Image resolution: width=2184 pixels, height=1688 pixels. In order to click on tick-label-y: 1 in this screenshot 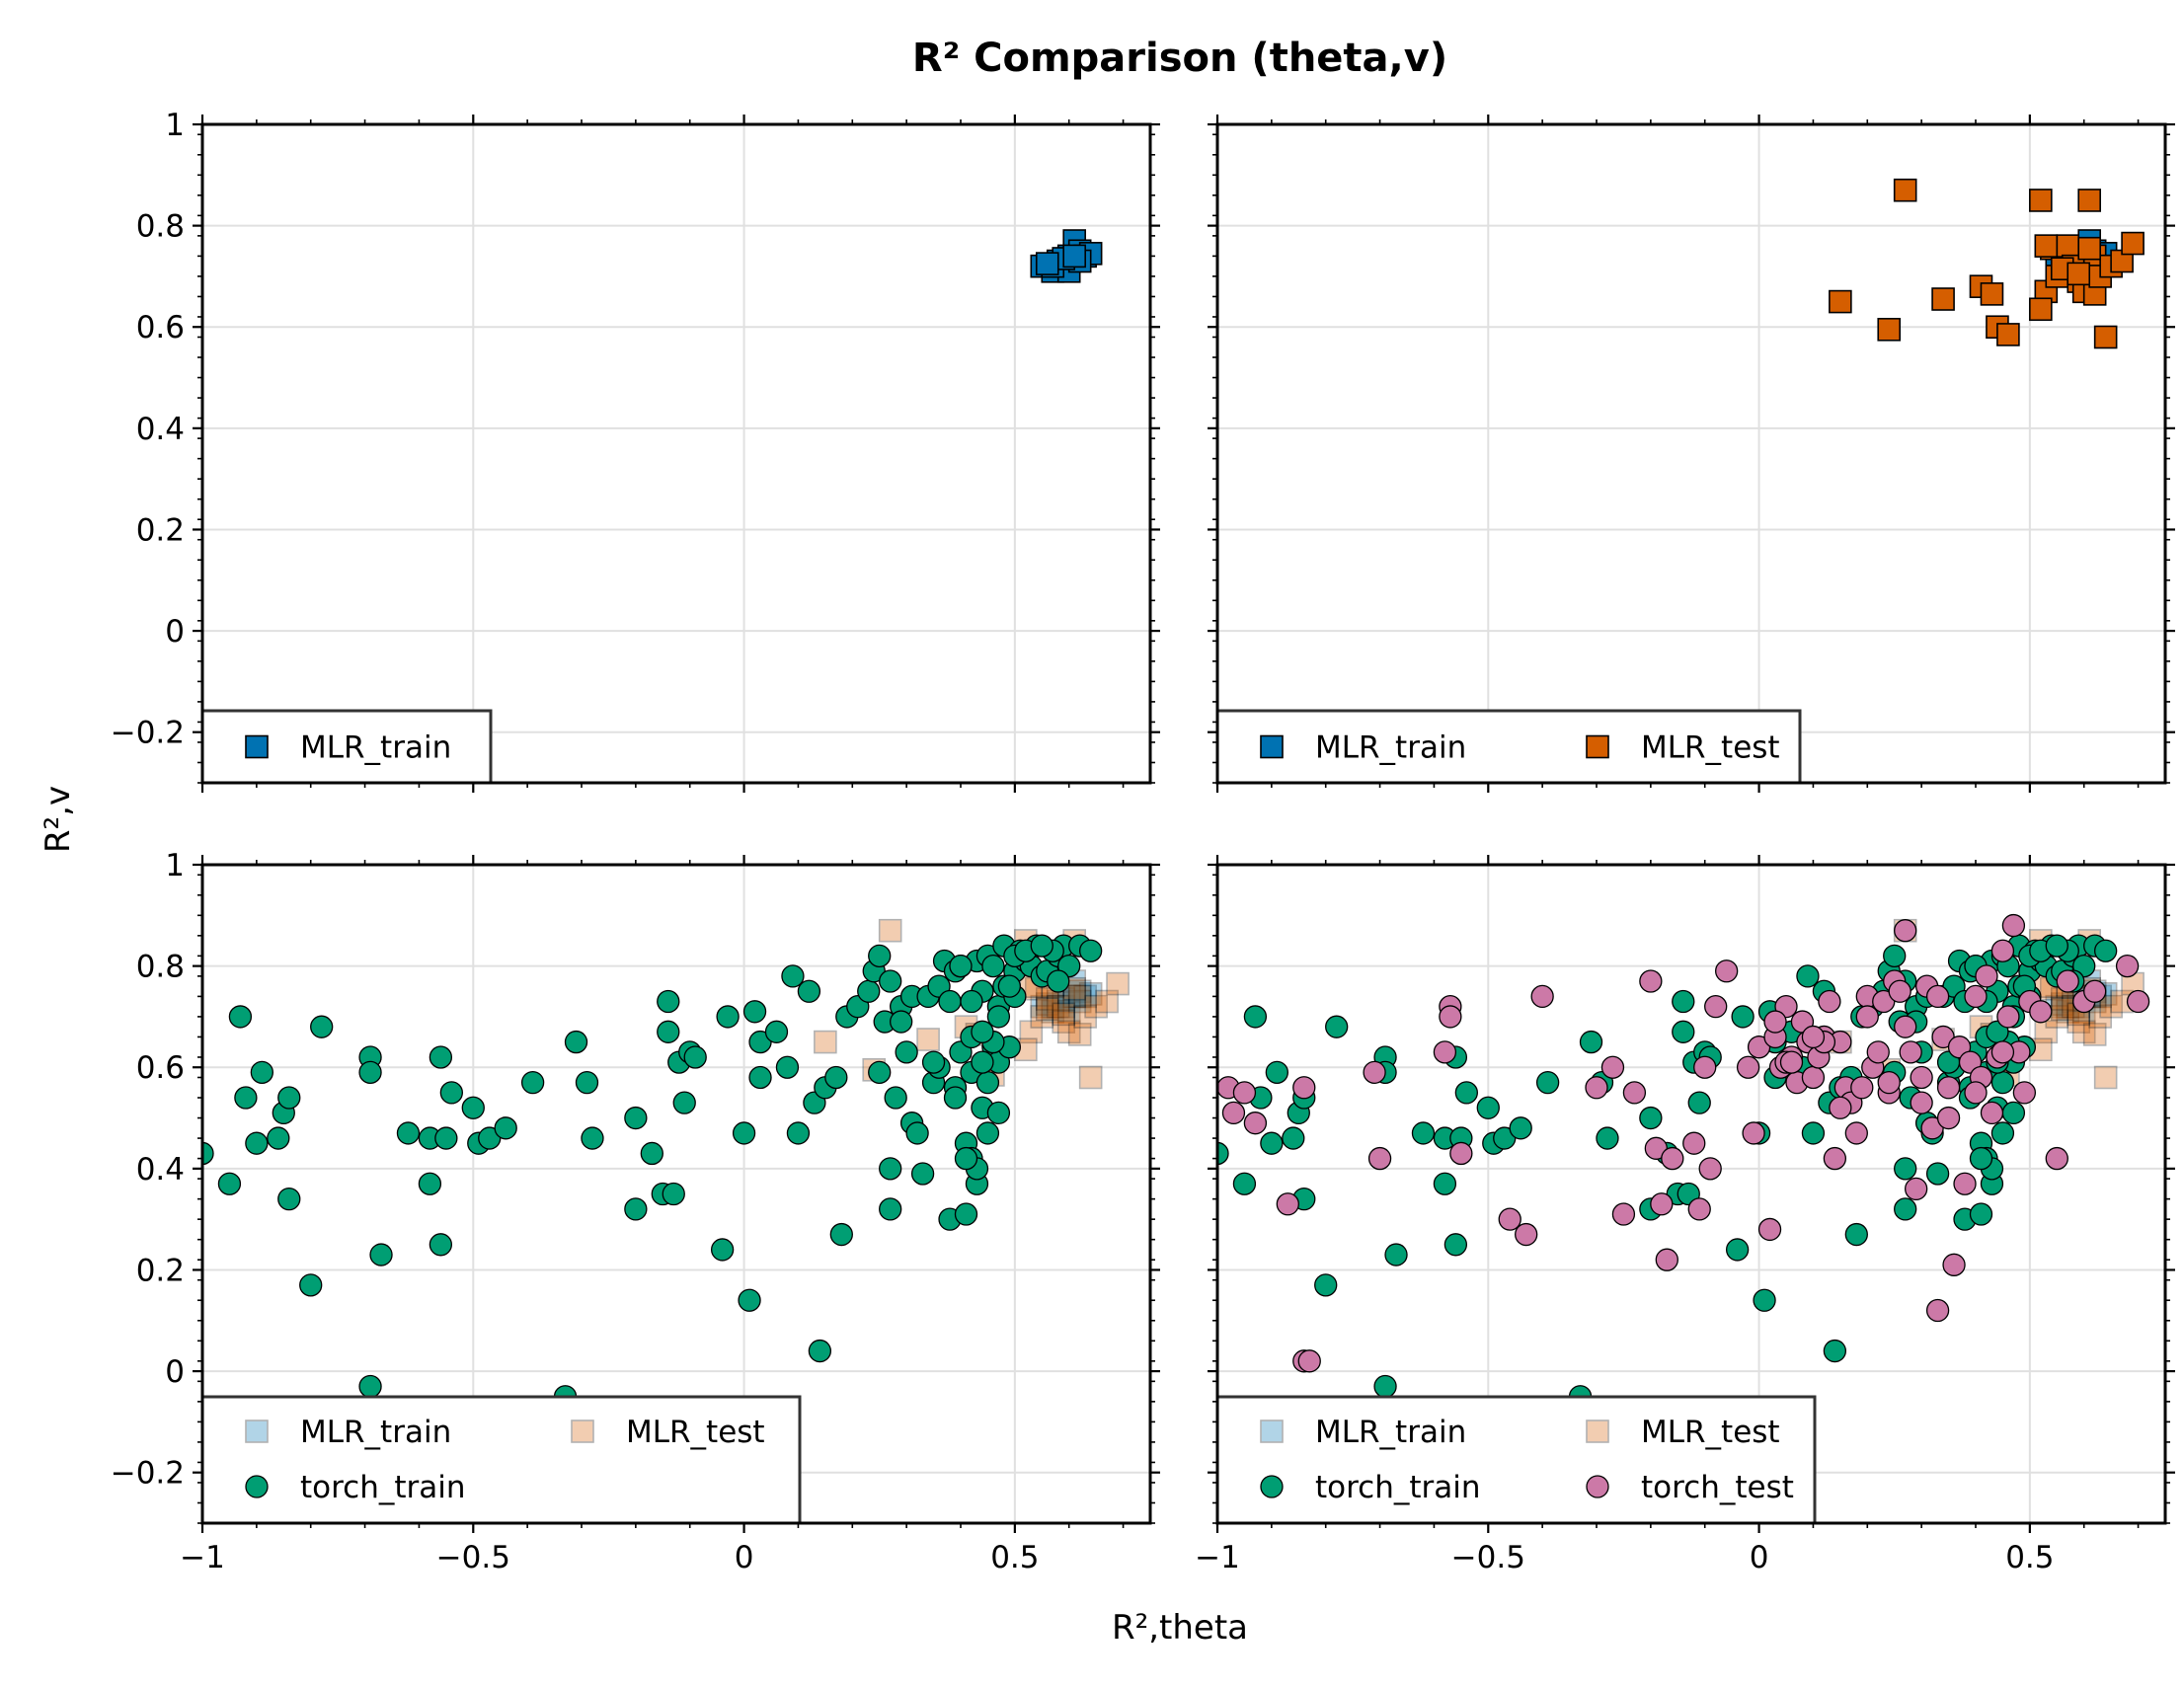, I will do `click(175, 125)`.